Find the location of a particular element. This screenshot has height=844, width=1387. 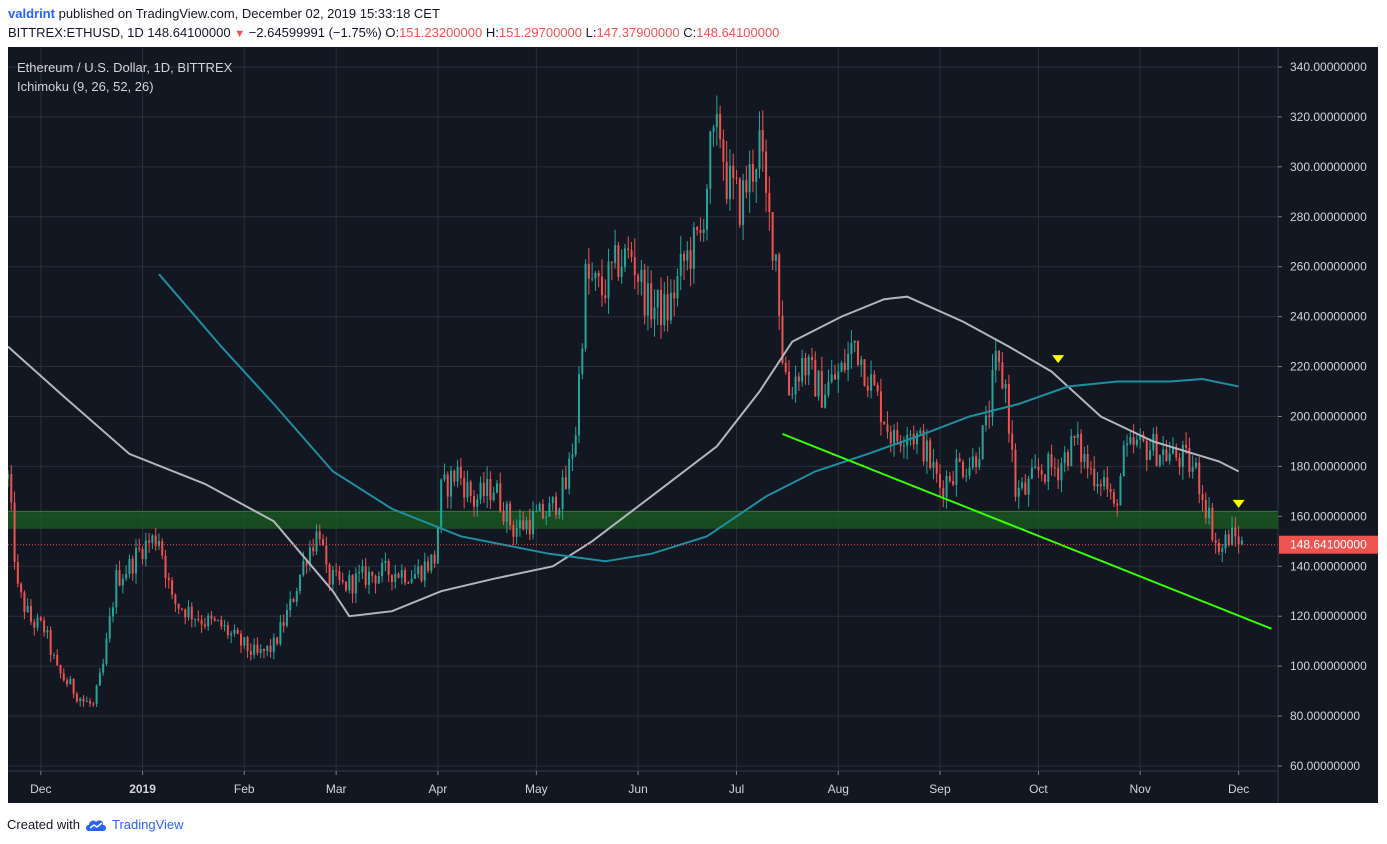

price-tick-label: 80.00000000 is located at coordinates (1325, 716).